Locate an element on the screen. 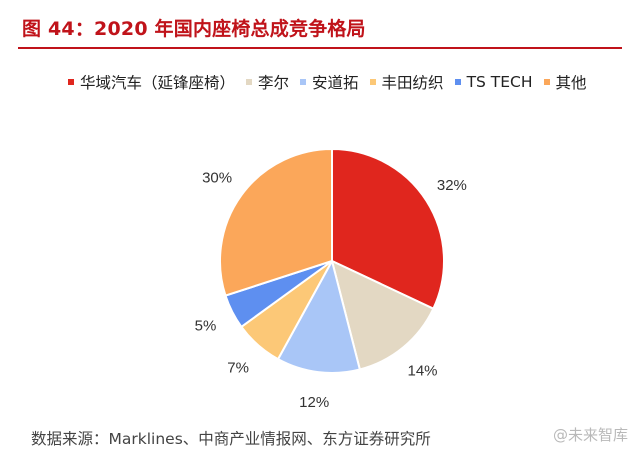 The height and width of the screenshot is (456, 640). watermark: @未来智库 is located at coordinates (590, 435).